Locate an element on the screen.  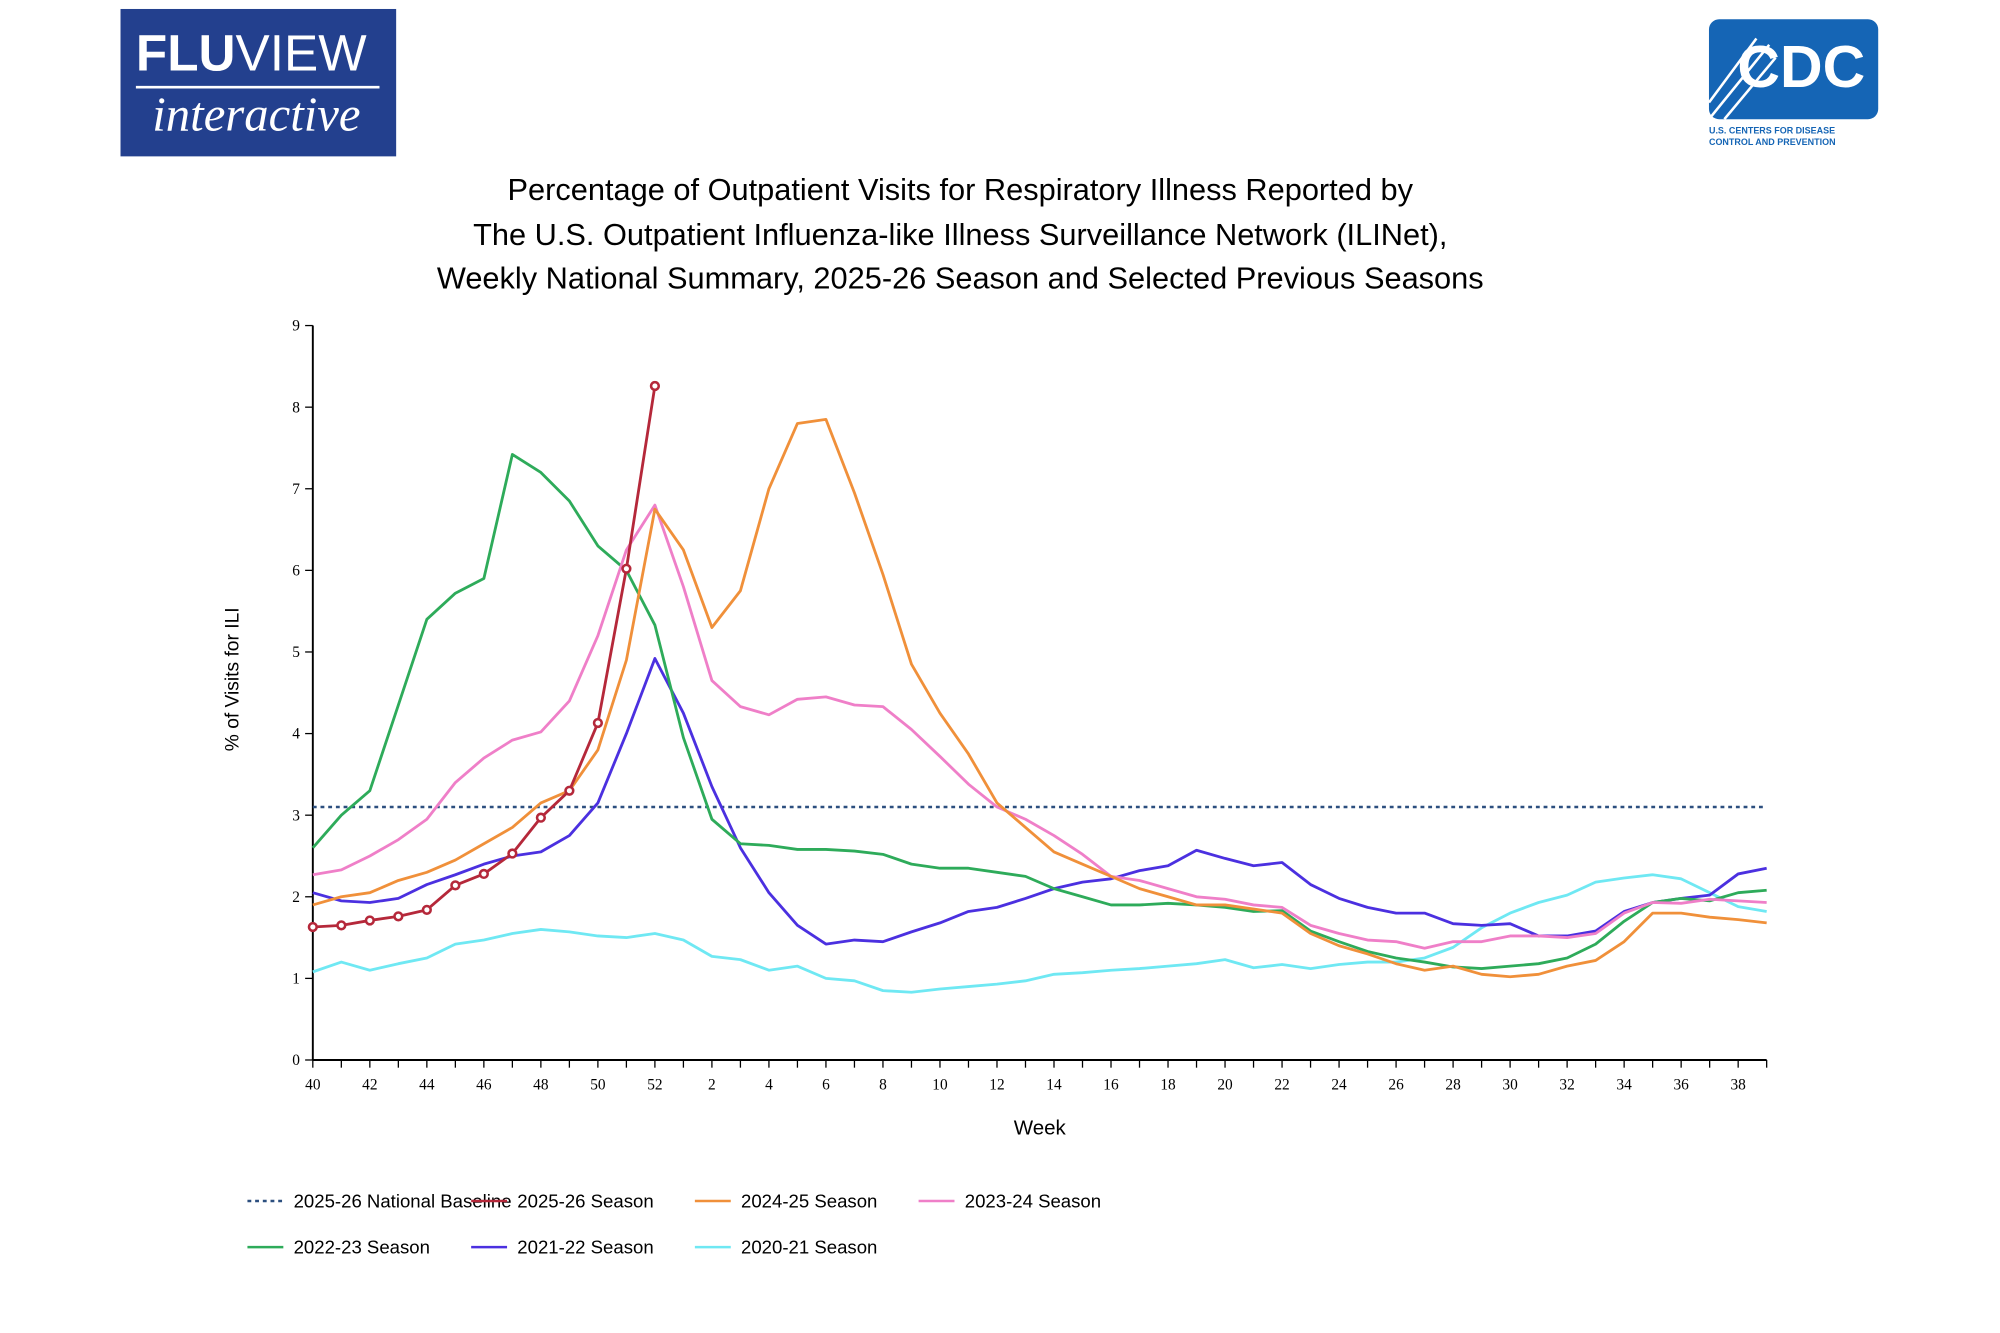
x-tick-label: 36 is located at coordinates (1681, 1084).